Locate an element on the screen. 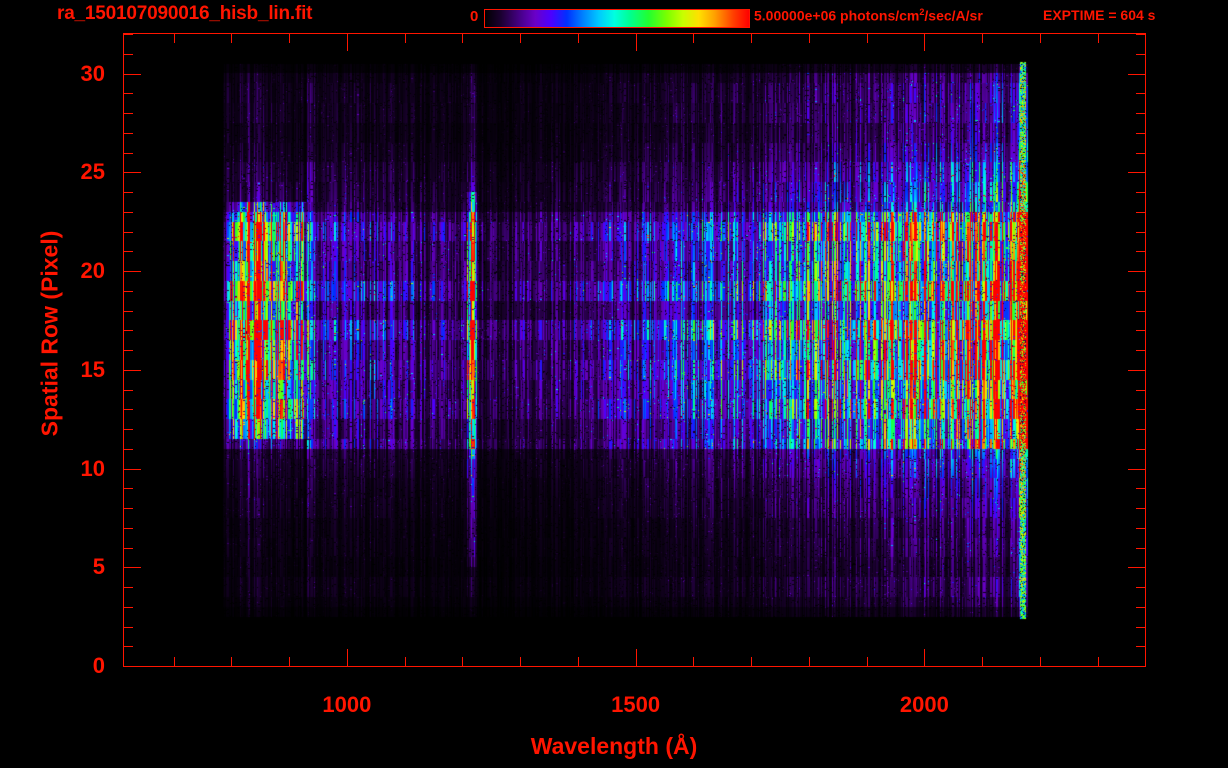 Image resolution: width=1228 pixels, height=768 pixels. colorbar is located at coordinates (617, 18).